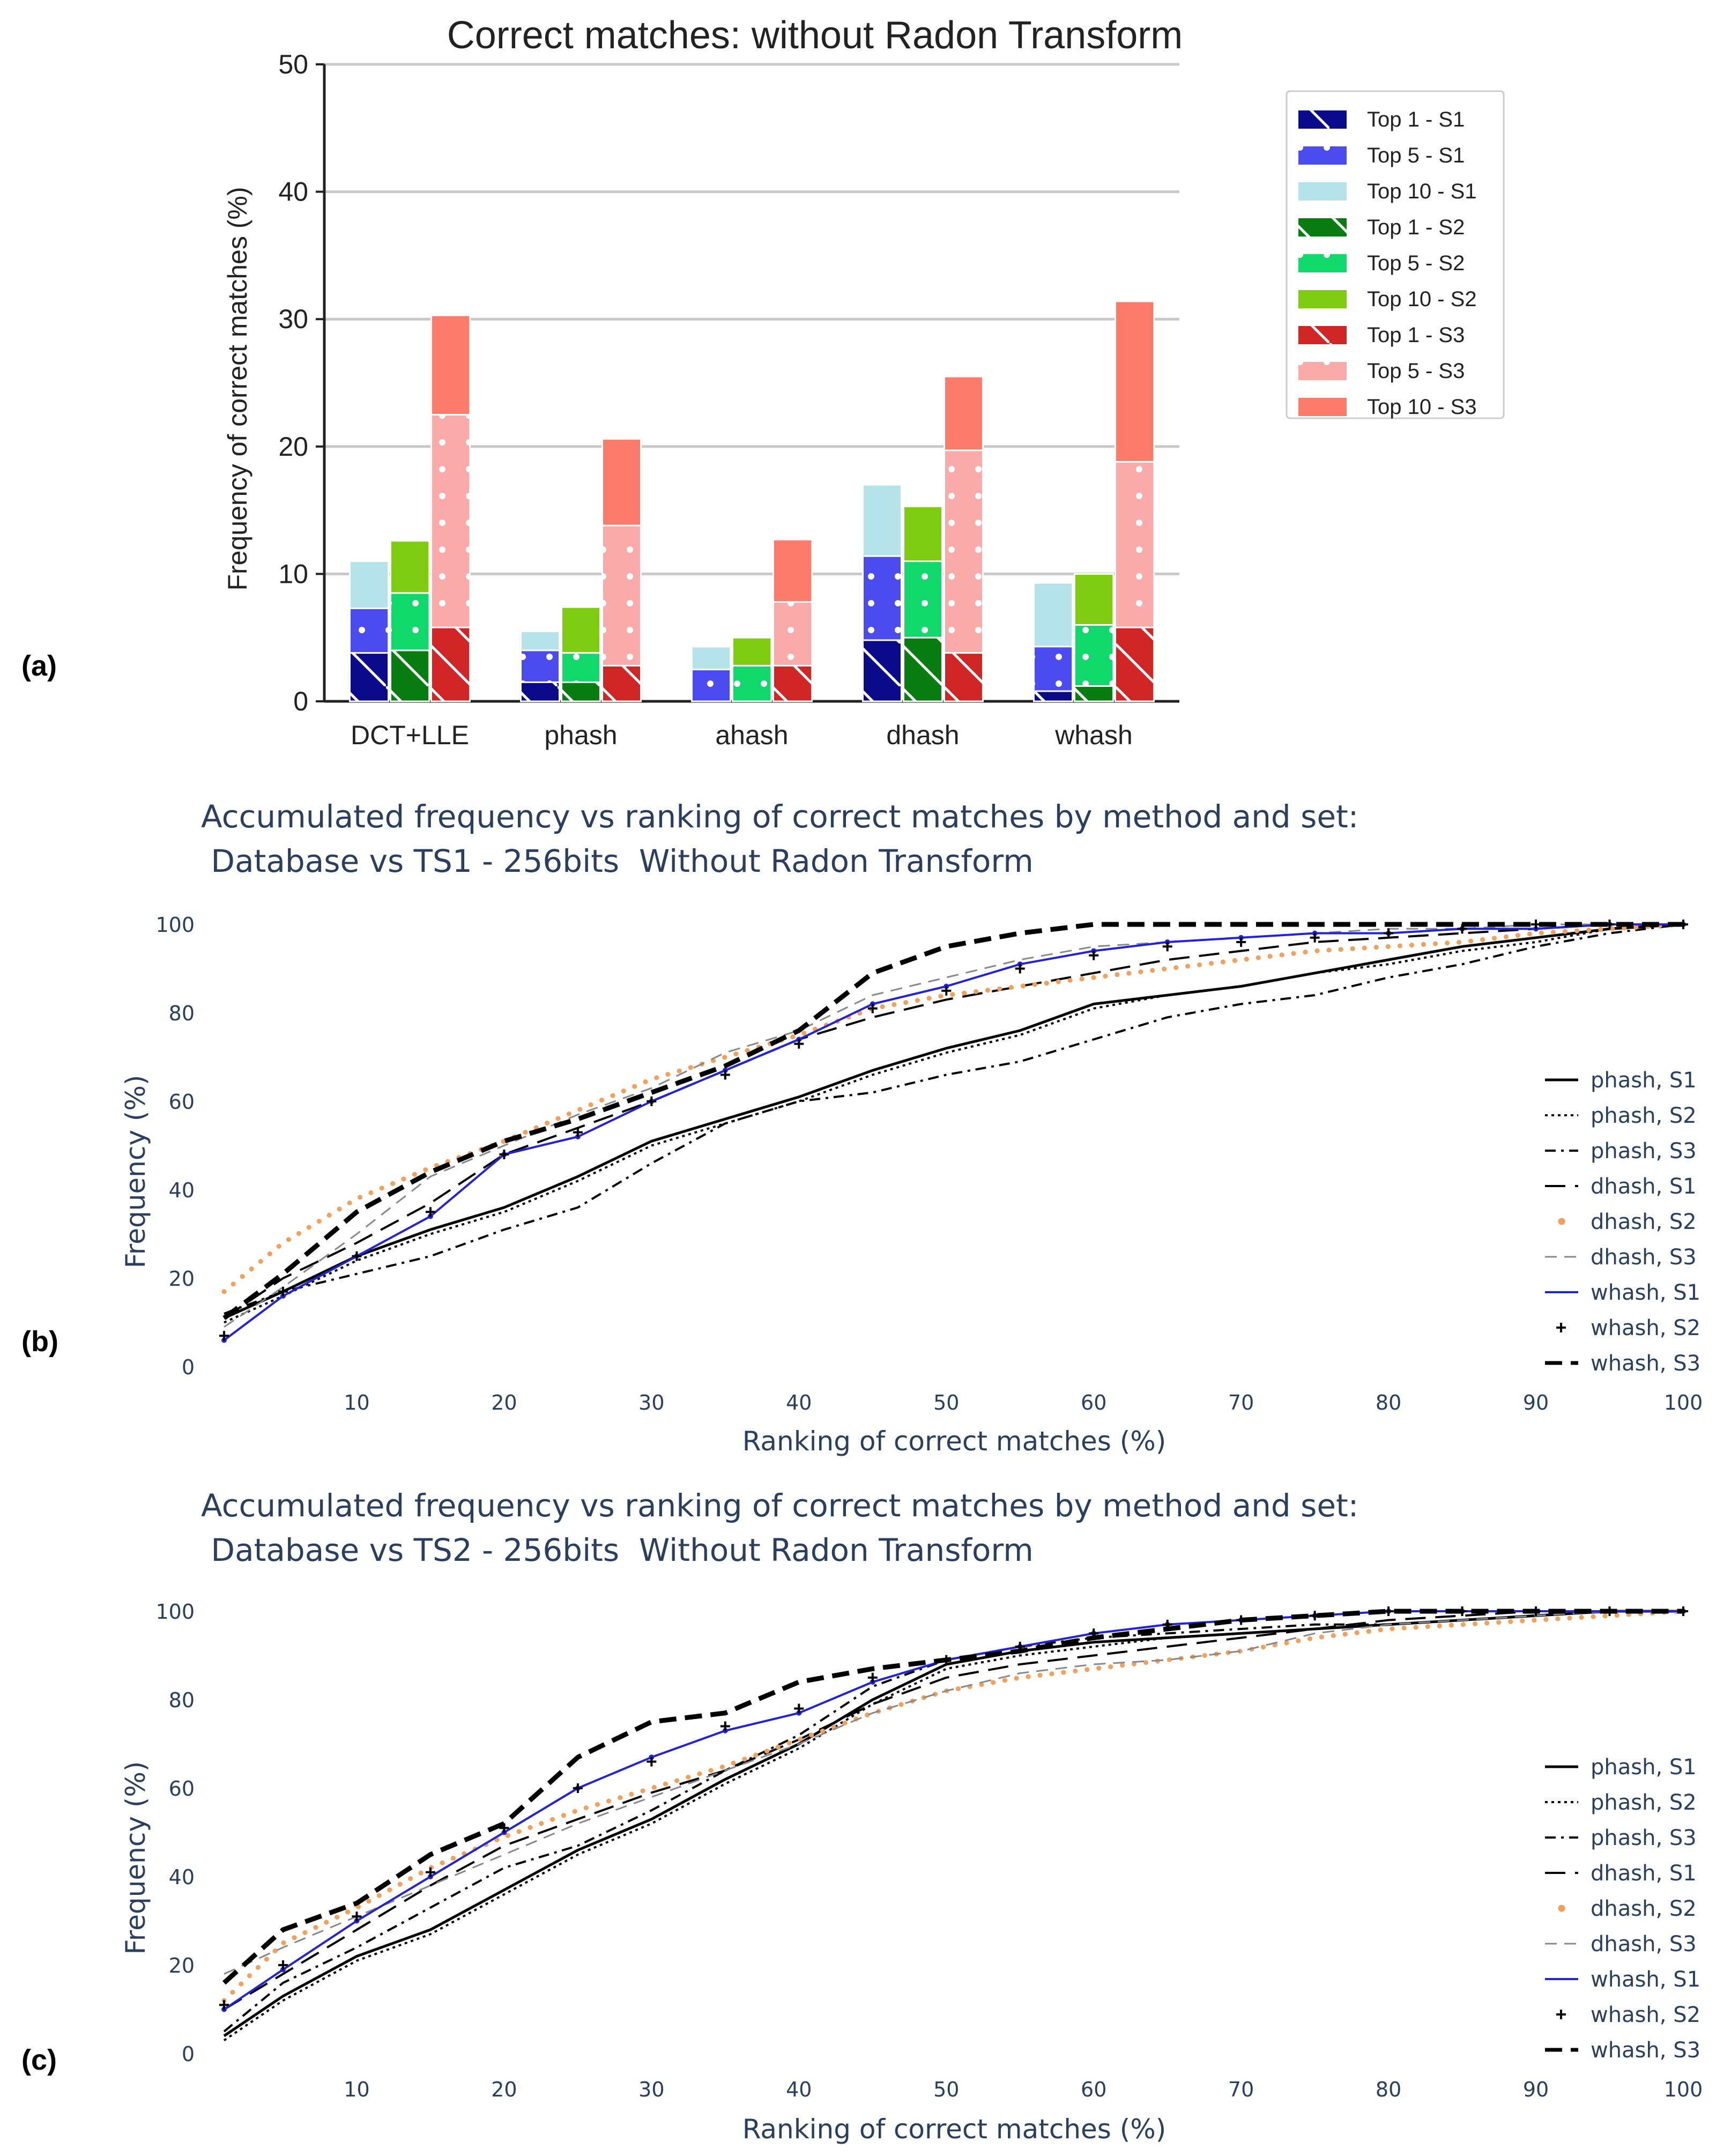  What do you see at coordinates (188, 2054) in the screenshot?
I see `panel-c-y-tick-label: 0` at bounding box center [188, 2054].